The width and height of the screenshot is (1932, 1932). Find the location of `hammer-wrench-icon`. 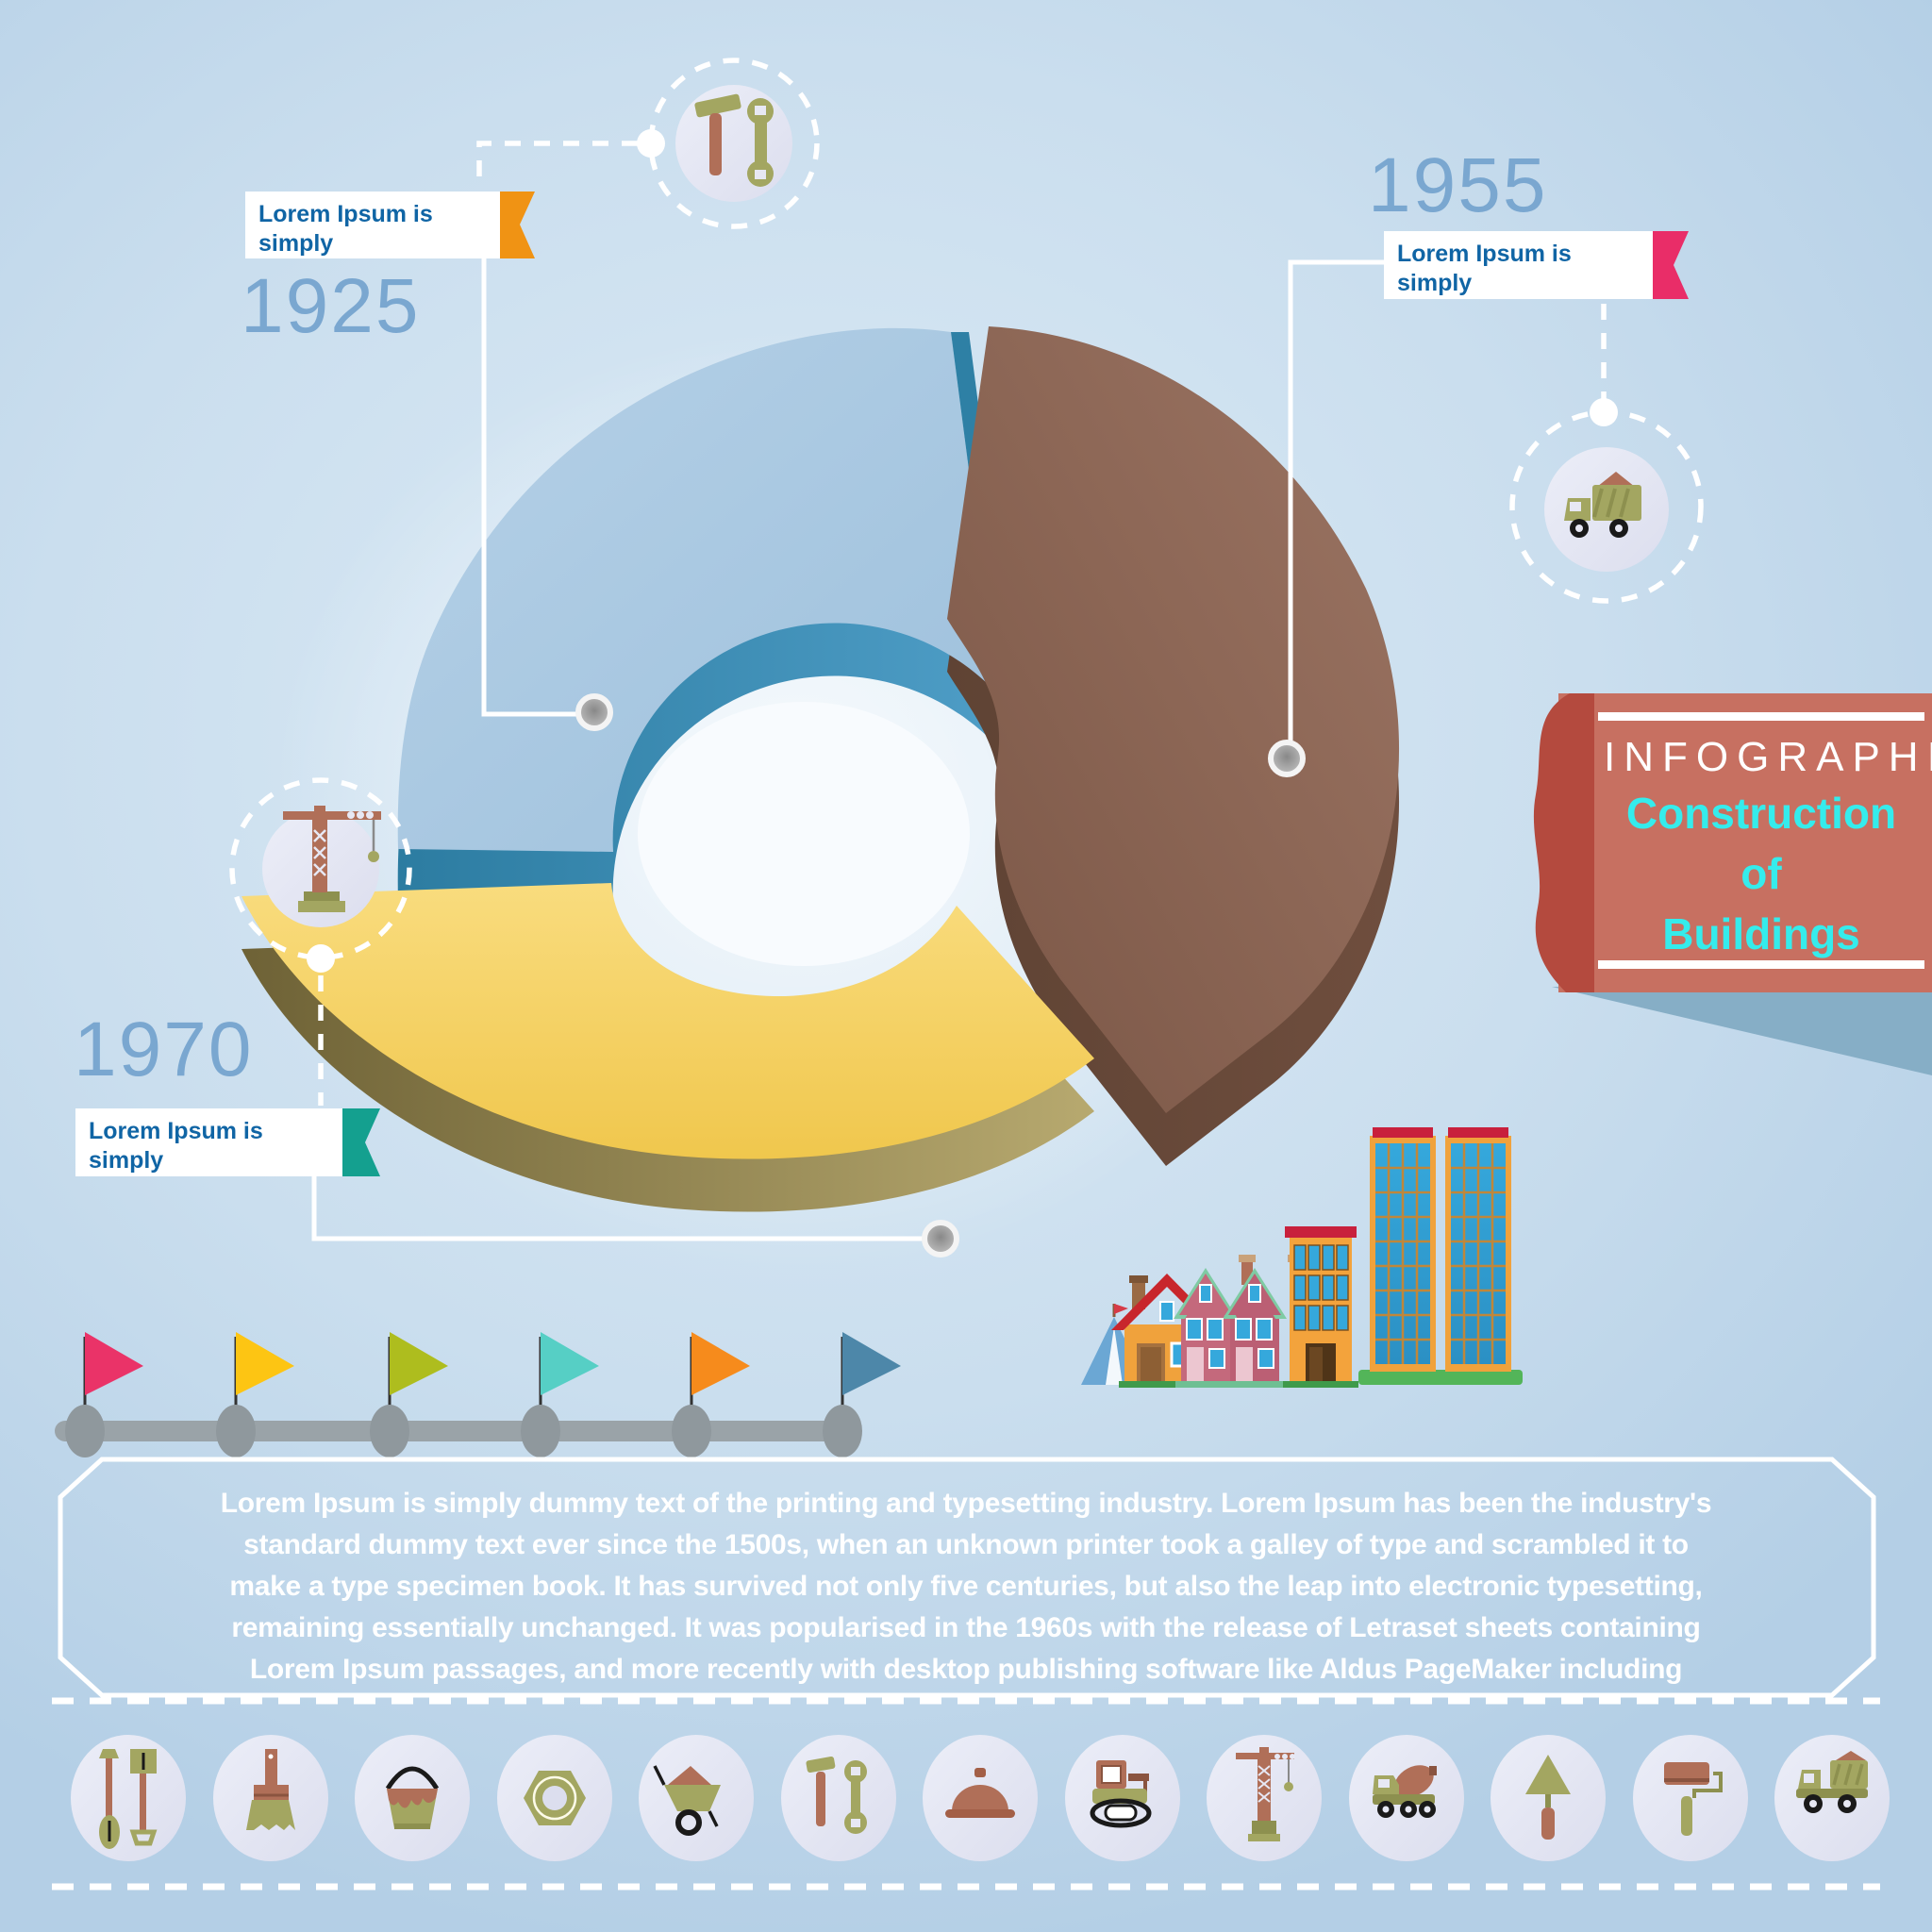

hammer-wrench-icon is located at coordinates (734, 144).